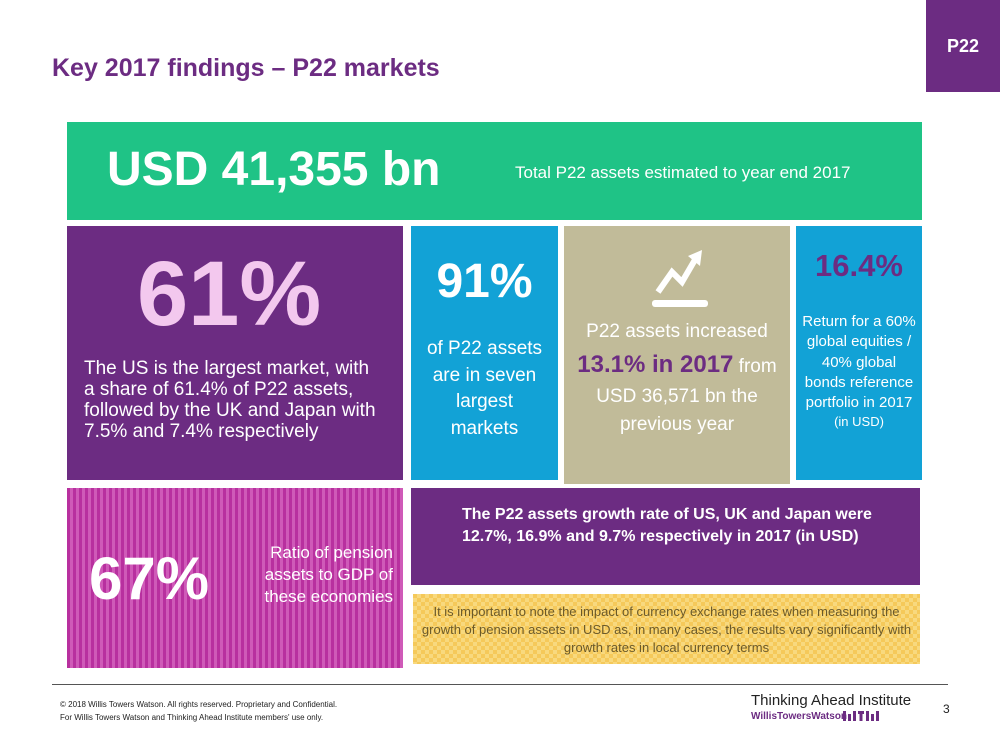 Image resolution: width=1000 pixels, height=750 pixels. Describe the element at coordinates (861, 716) in the screenshot. I see `wtw-logo-icon` at that location.